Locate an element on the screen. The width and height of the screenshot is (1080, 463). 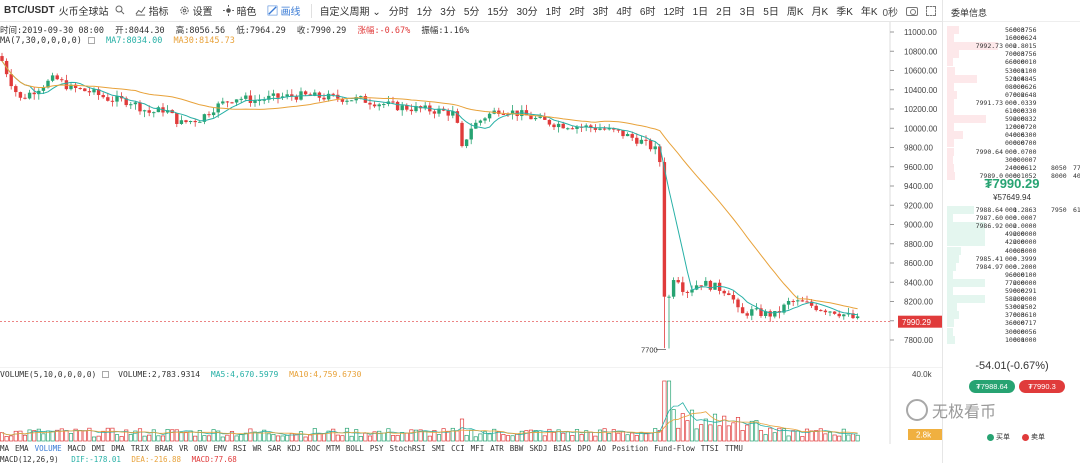
indicator-tab: ATR is located at coordinates (497, 448).